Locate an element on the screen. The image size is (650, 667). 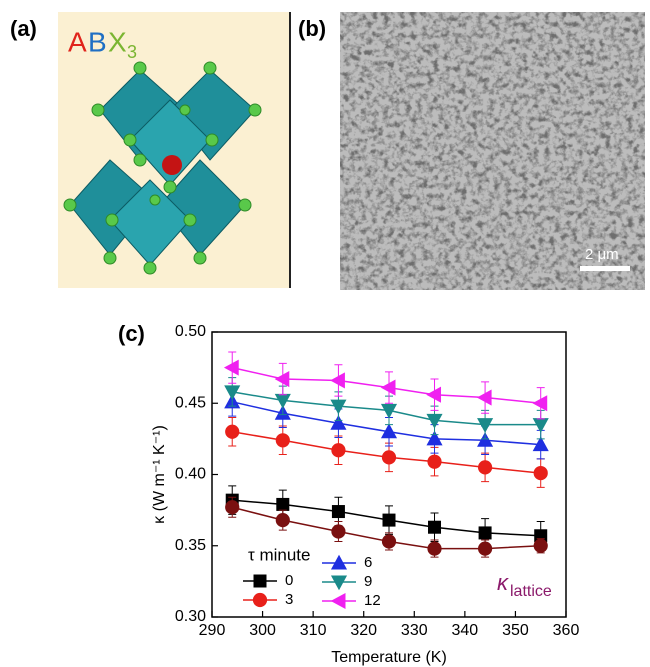
crystal-structure is located at coordinates (162, 168).